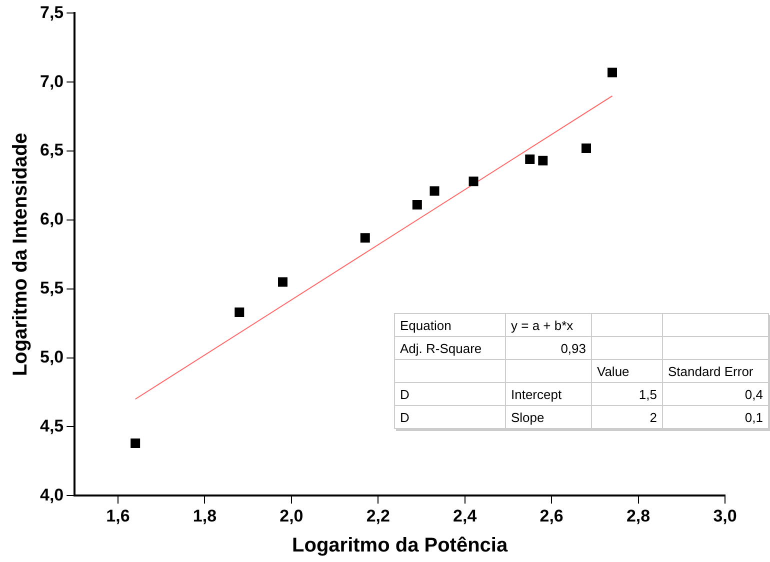  Describe the element at coordinates (549, 325) in the screenshot. I see `annotation: y = a + b*x` at that location.